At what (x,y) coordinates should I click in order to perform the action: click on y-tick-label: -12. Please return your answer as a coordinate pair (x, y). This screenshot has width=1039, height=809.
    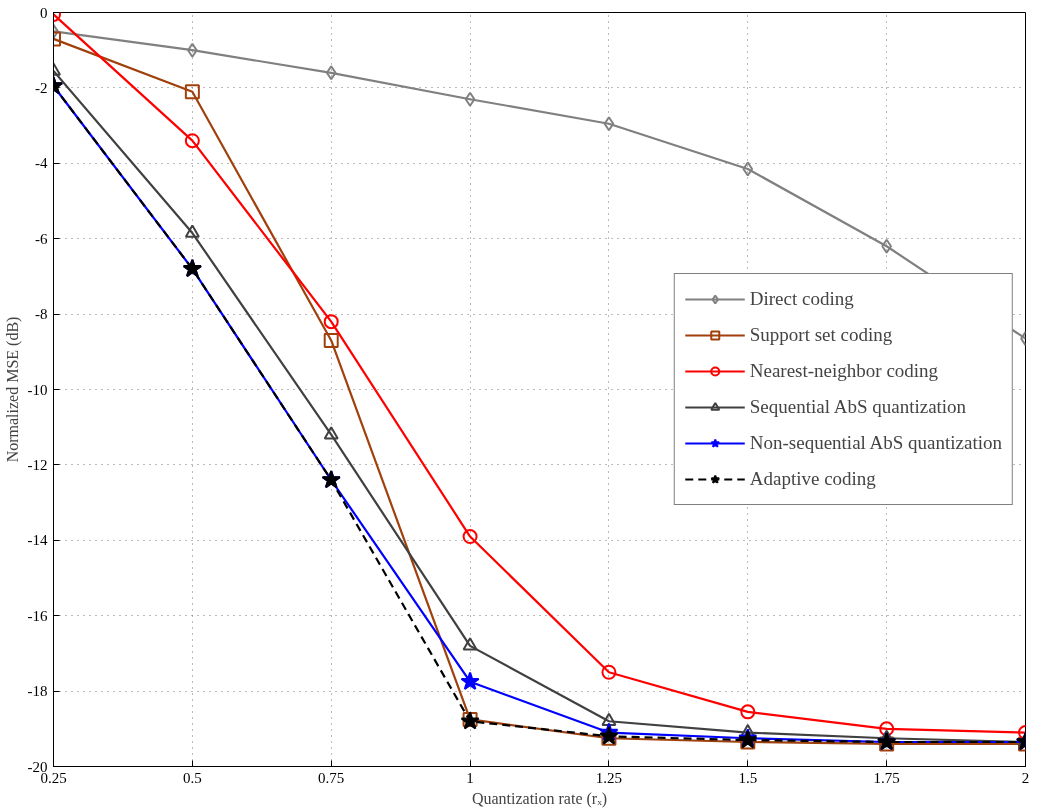
    Looking at the image, I should click on (37, 464).